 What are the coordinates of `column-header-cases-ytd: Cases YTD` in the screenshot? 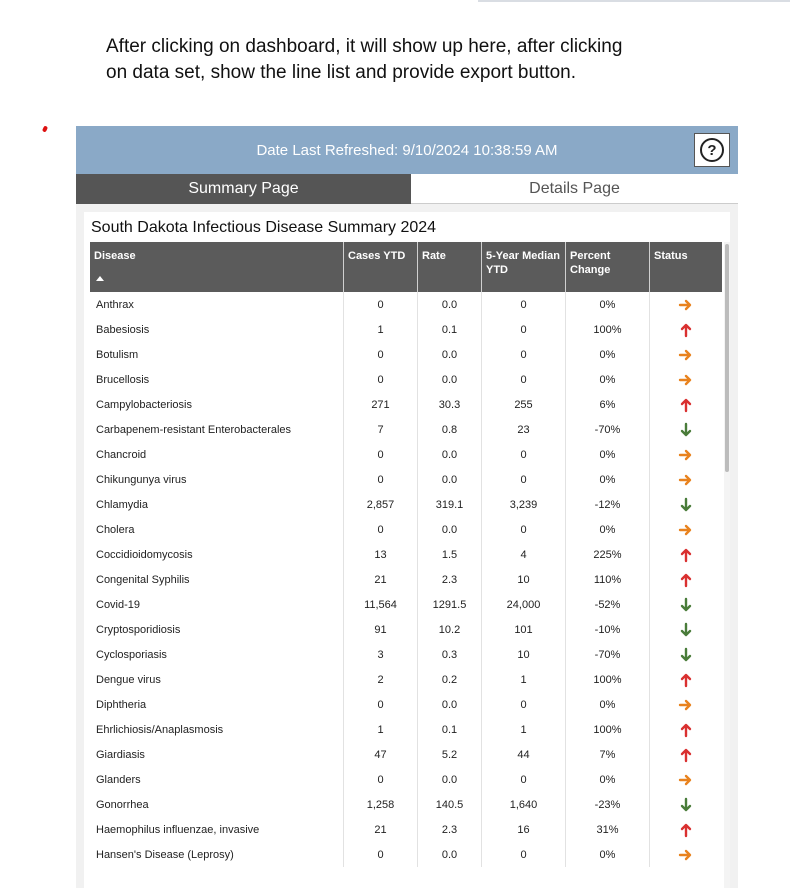 It's located at (381, 267).